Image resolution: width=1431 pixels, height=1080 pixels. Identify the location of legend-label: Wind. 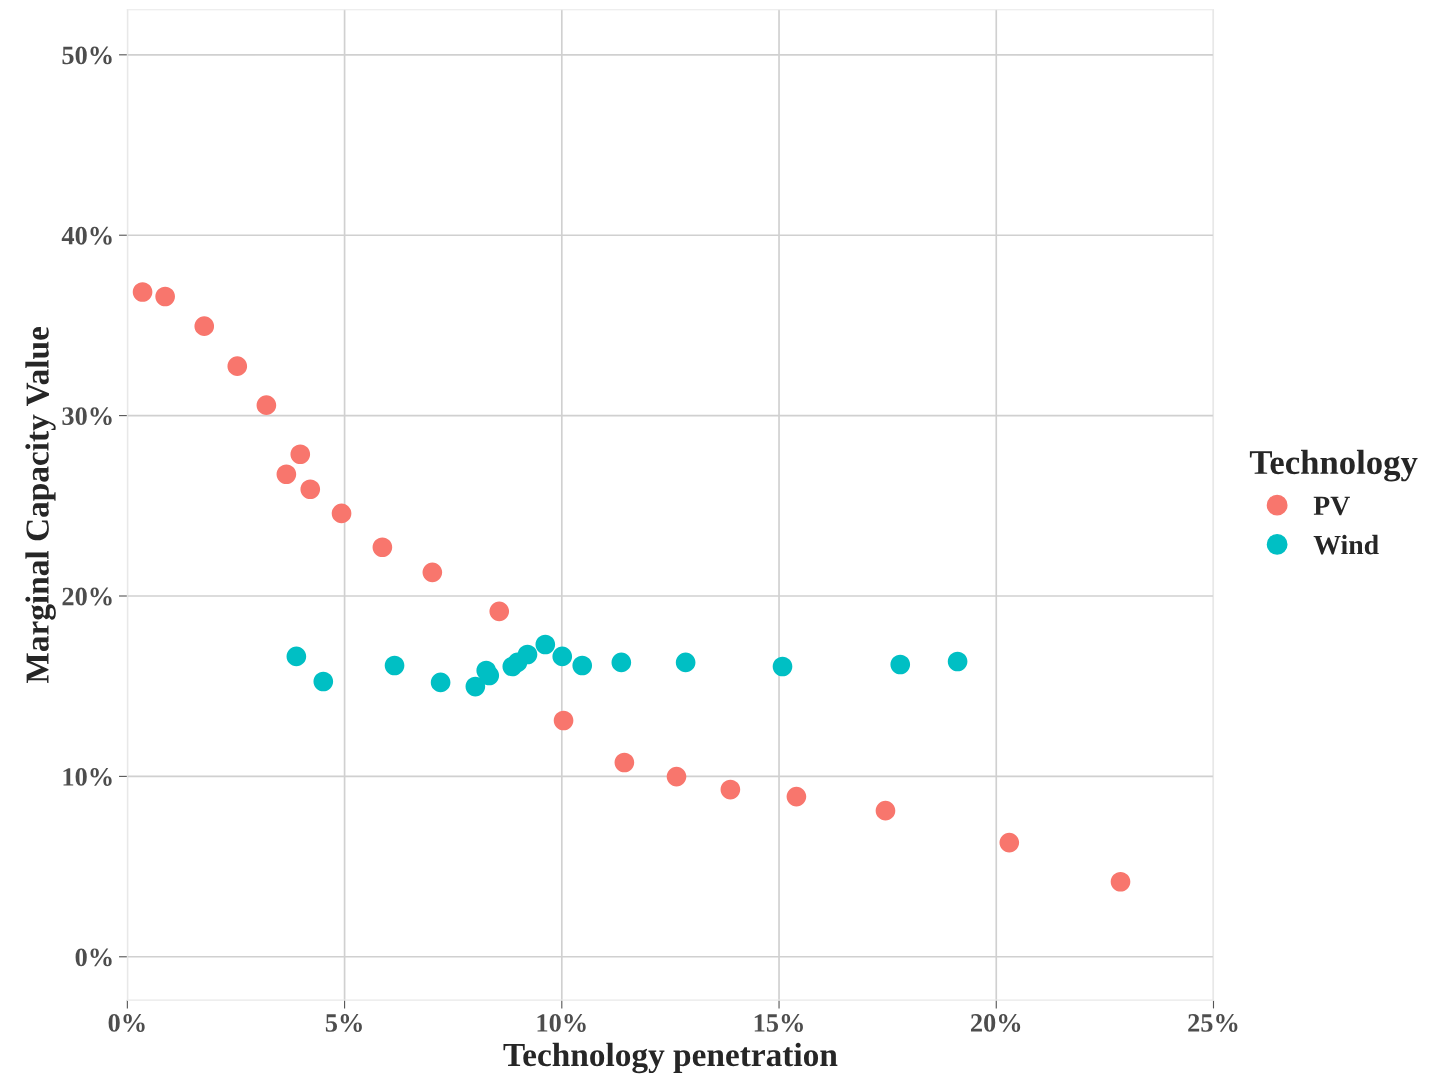
(1346, 544).